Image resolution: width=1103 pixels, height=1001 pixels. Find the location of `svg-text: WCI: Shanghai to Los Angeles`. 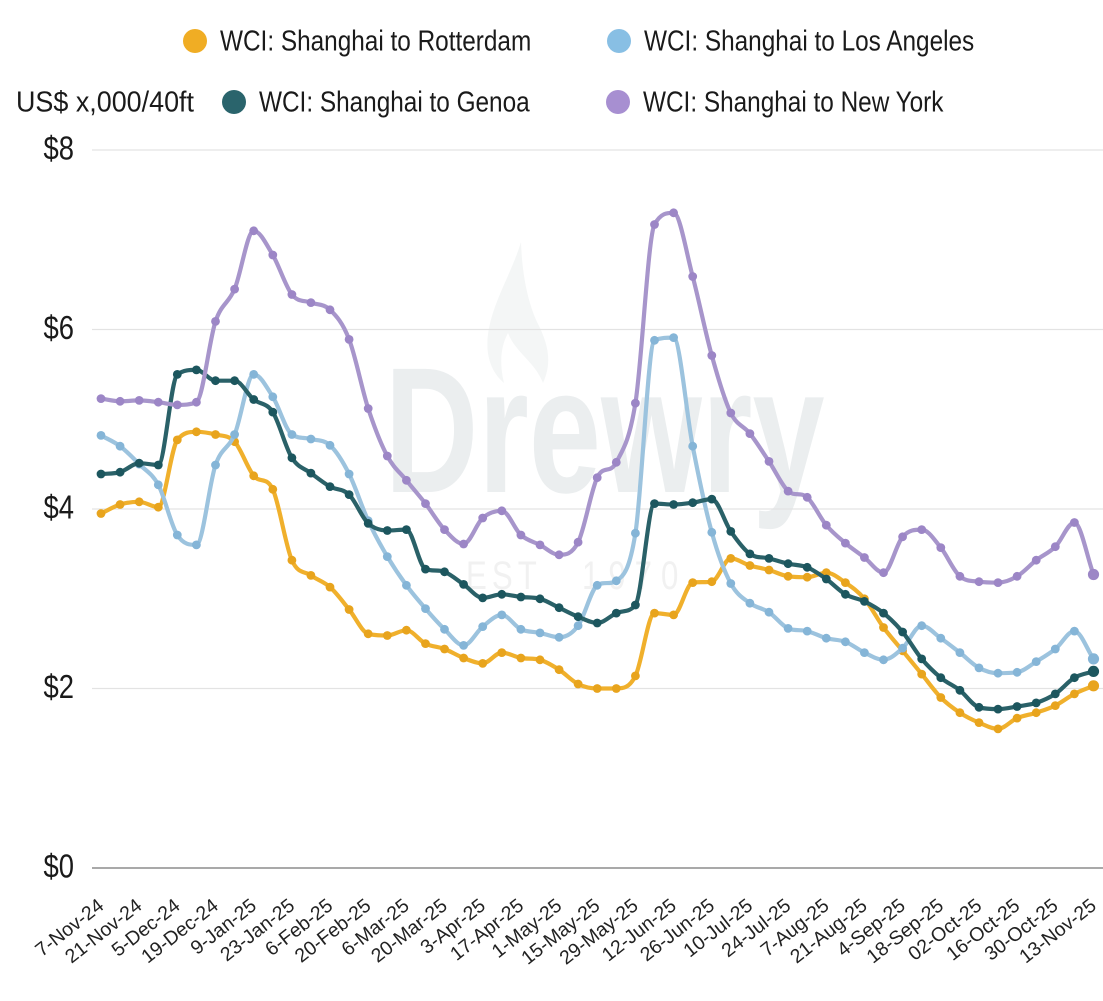

svg-text: WCI: Shanghai to Los Angeles is located at coordinates (809, 41).